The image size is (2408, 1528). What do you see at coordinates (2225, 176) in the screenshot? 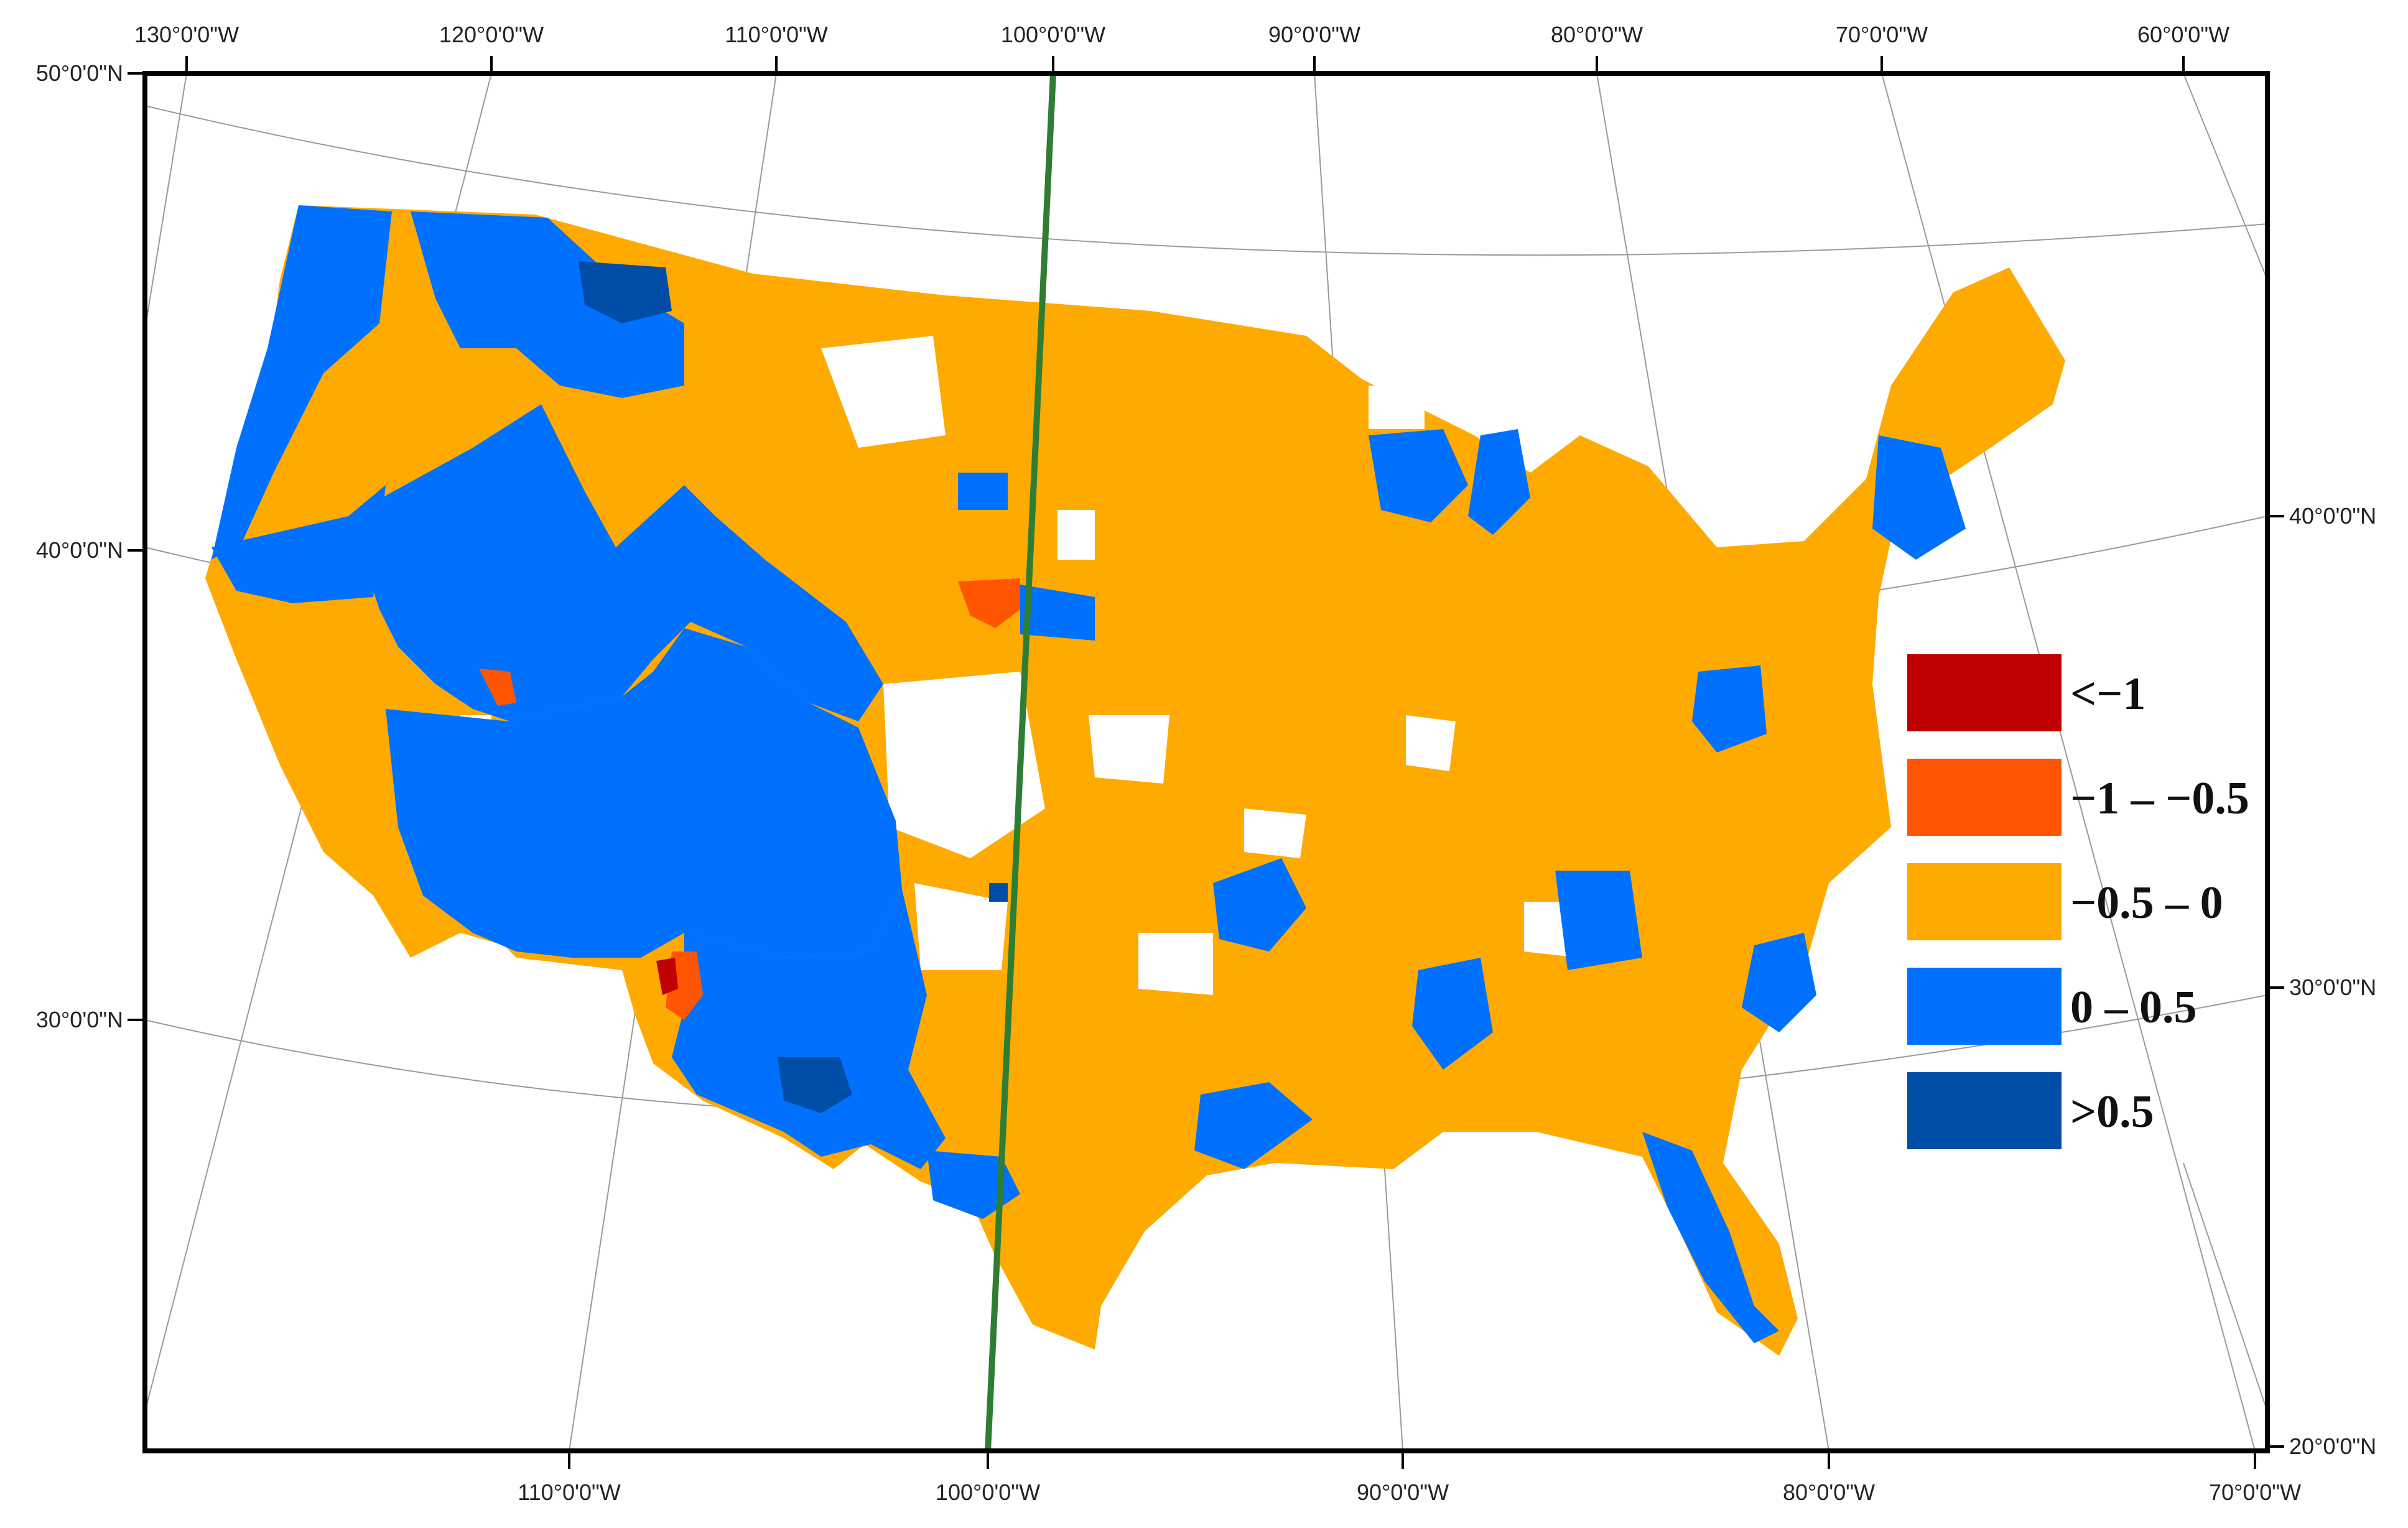
I see `meridian-60w` at bounding box center [2225, 176].